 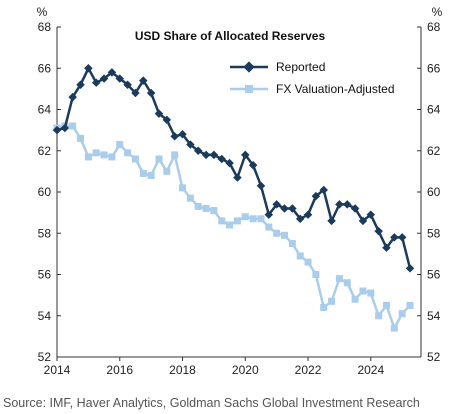 What do you see at coordinates (182, 370) in the screenshot?
I see `x-tick-label: 2018` at bounding box center [182, 370].